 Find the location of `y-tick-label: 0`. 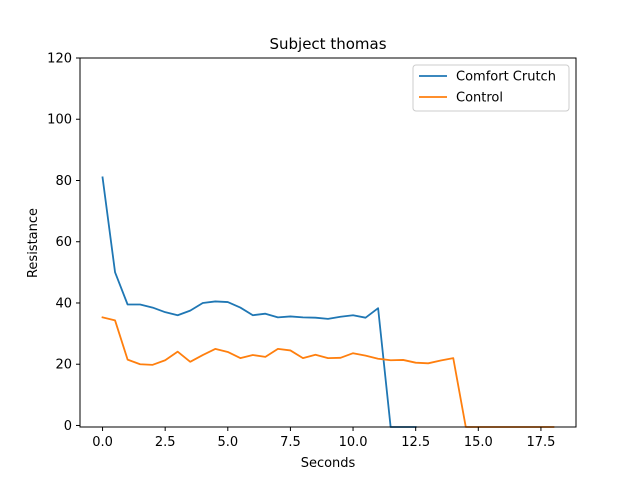

y-tick-label: 0 is located at coordinates (68, 426).